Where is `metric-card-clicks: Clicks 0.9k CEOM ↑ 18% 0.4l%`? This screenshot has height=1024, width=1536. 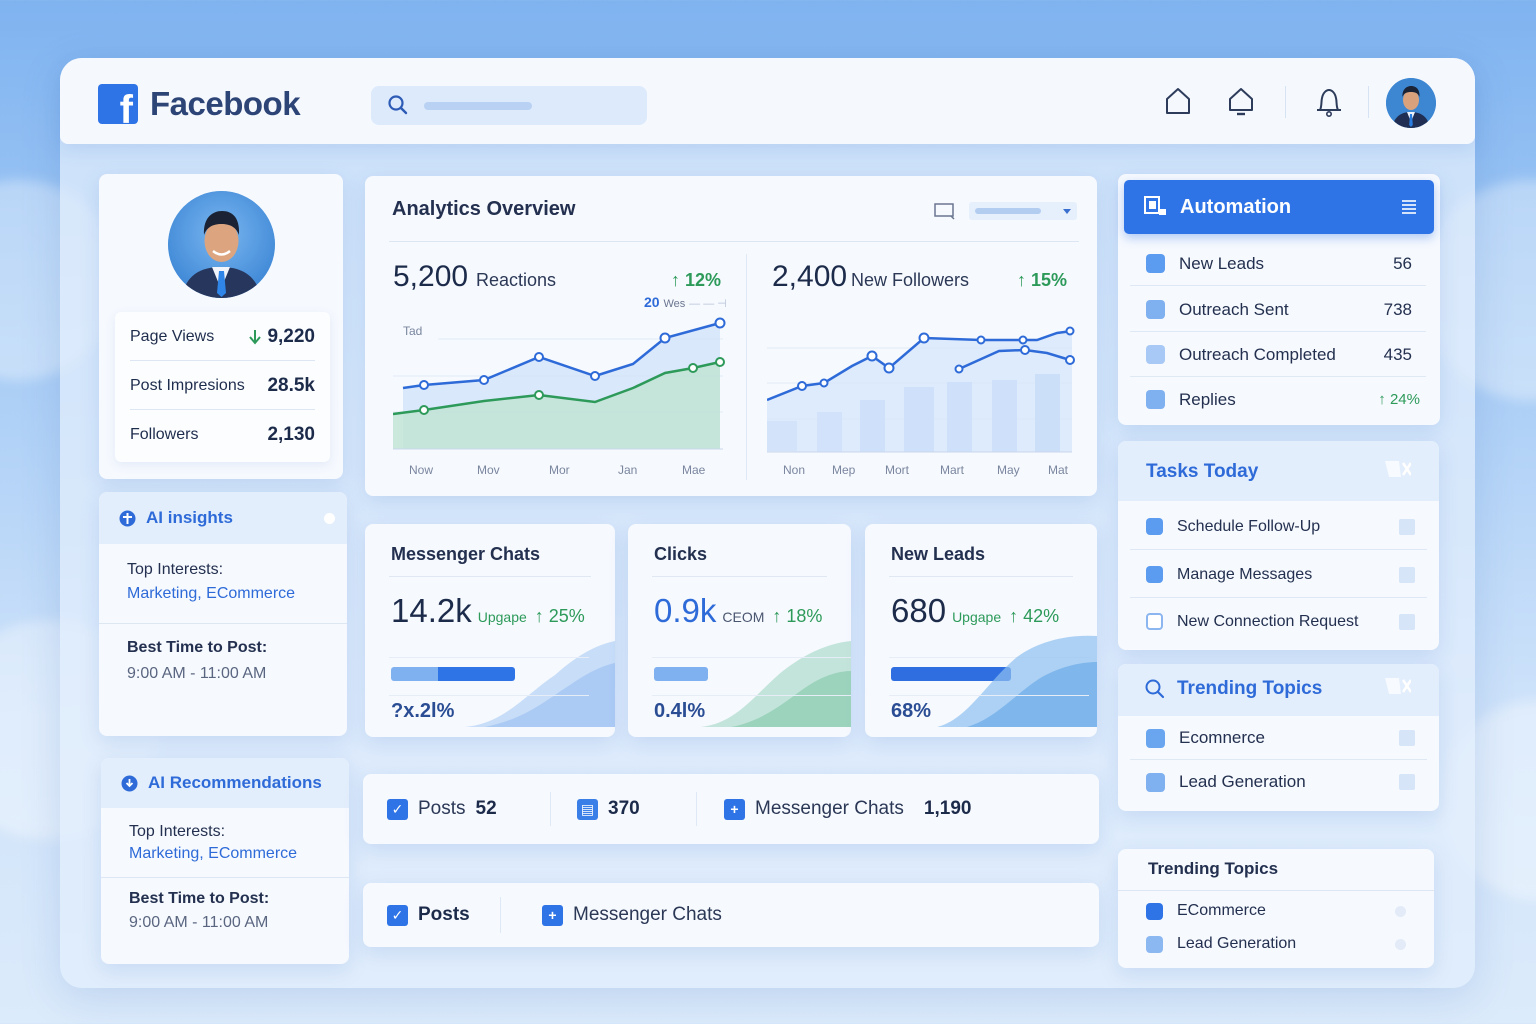 metric-card-clicks: Clicks 0.9k CEOM ↑ 18% 0.4l% is located at coordinates (739, 630).